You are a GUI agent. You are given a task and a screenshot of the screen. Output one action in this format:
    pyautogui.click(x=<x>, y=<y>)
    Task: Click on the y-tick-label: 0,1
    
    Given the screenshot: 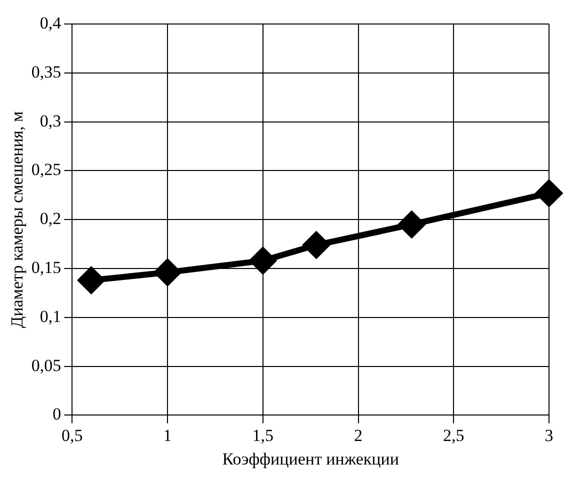 What is the action you would take?
    pyautogui.click(x=51, y=316)
    